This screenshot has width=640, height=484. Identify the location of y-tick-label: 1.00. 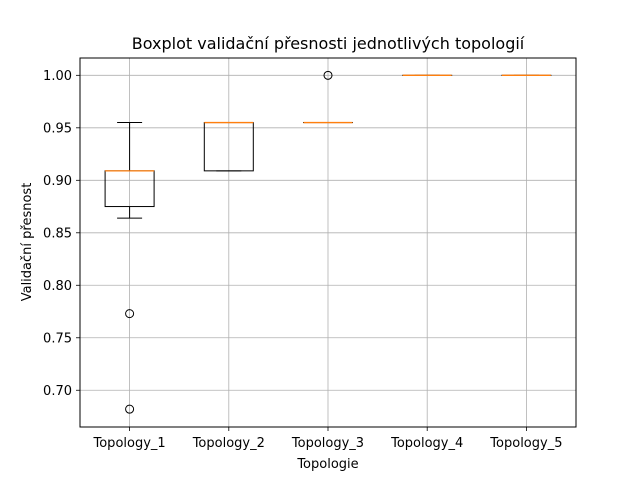
(57, 76).